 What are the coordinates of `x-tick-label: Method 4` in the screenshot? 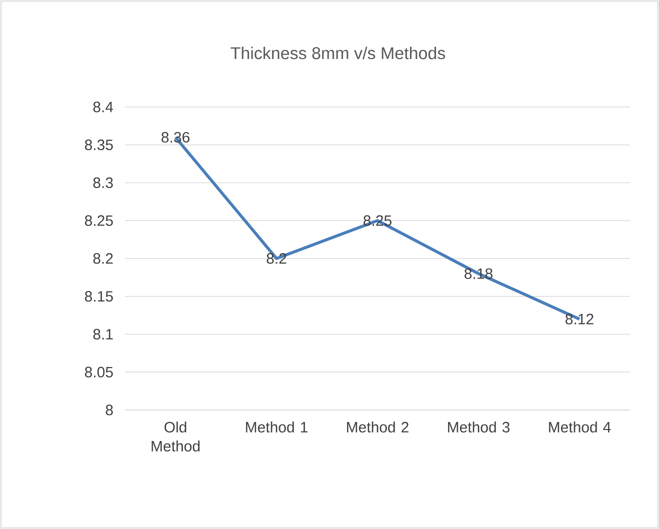 It's located at (580, 427).